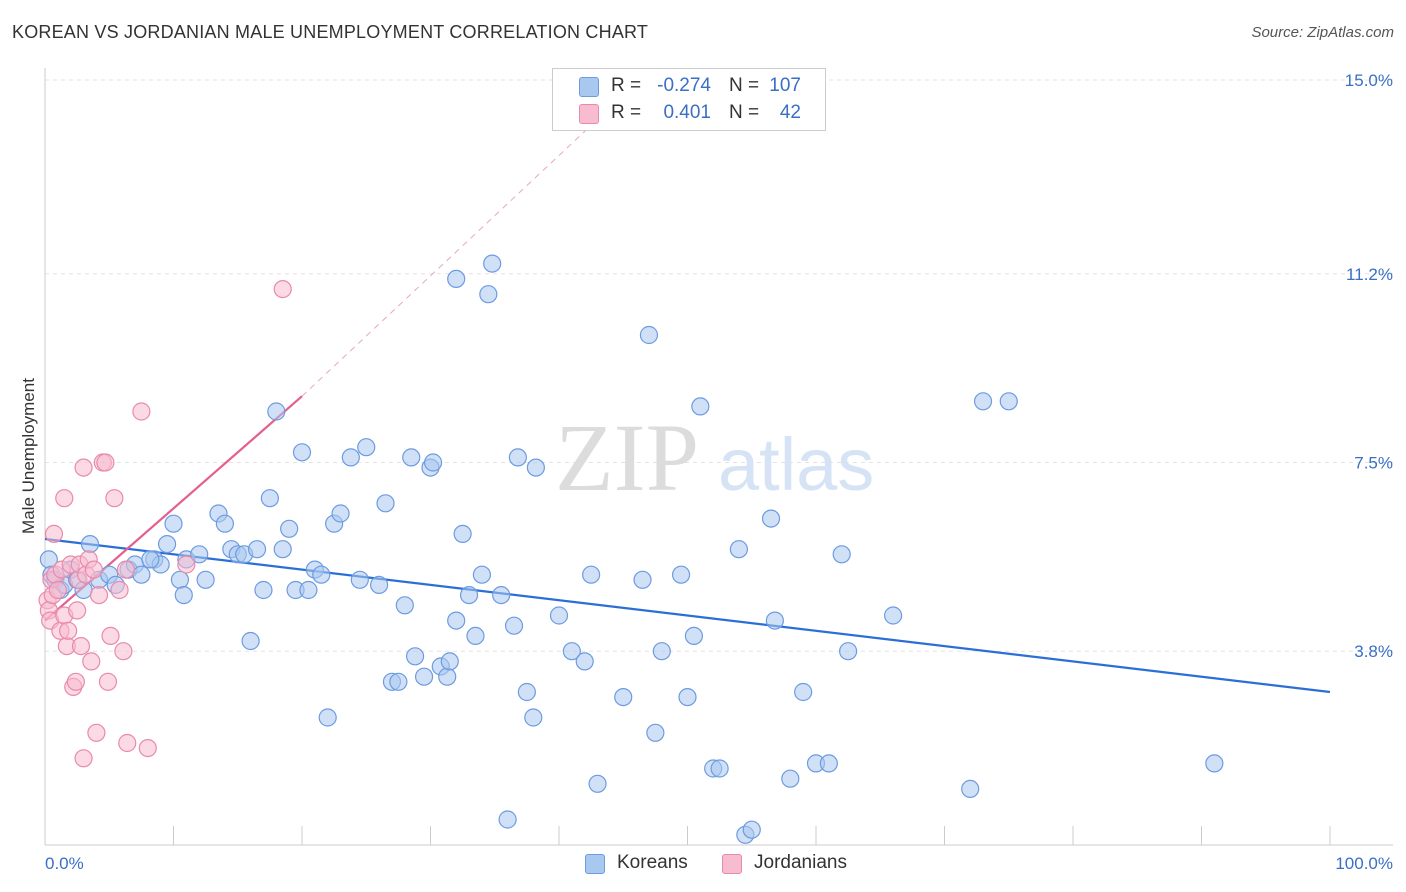  What do you see at coordinates (462, 245) in the screenshot?
I see `jordanians-trend-extension` at bounding box center [462, 245].